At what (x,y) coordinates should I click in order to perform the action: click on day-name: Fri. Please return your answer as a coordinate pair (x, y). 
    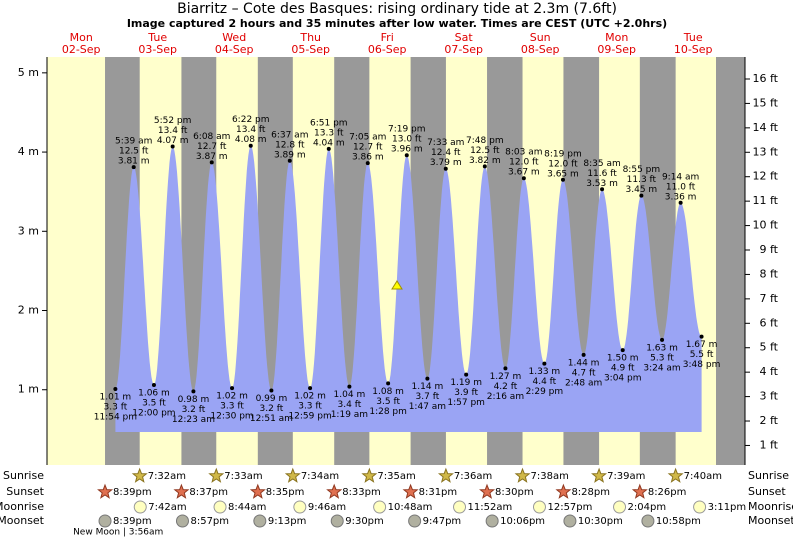
    Looking at the image, I should click on (387, 37).